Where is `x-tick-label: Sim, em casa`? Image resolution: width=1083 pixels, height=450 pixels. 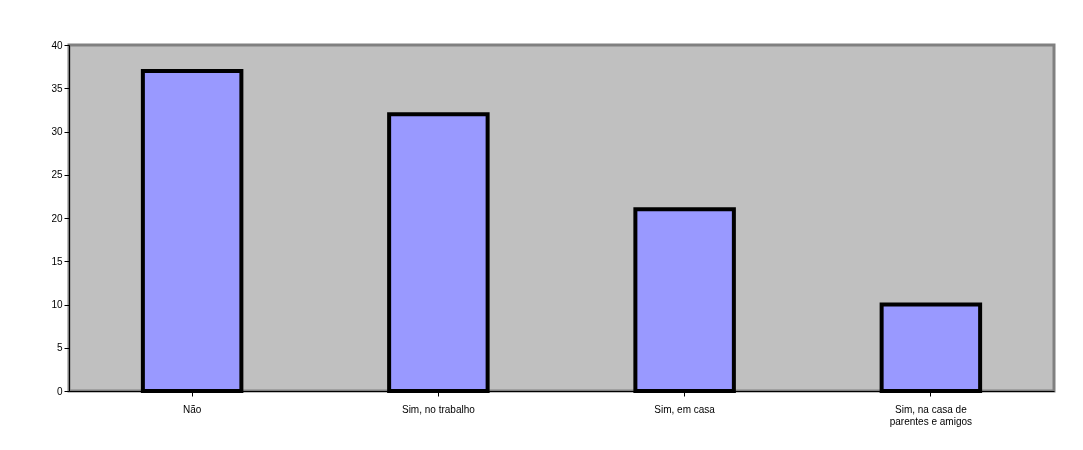
x-tick-label: Sim, em casa is located at coordinates (685, 409).